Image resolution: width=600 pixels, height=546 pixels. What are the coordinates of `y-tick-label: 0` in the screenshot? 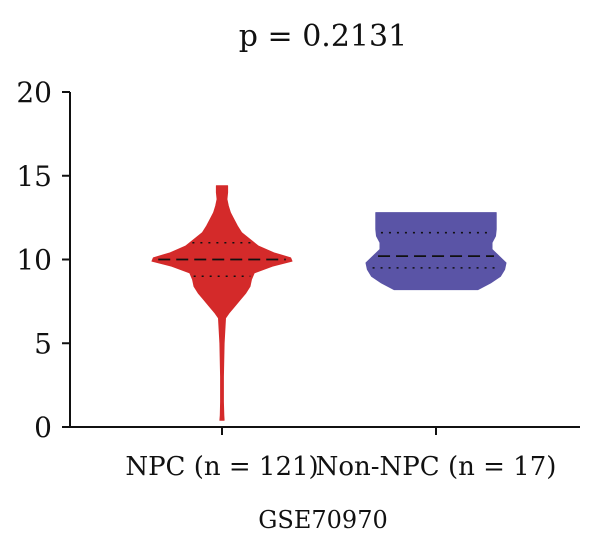 It's located at (43, 427).